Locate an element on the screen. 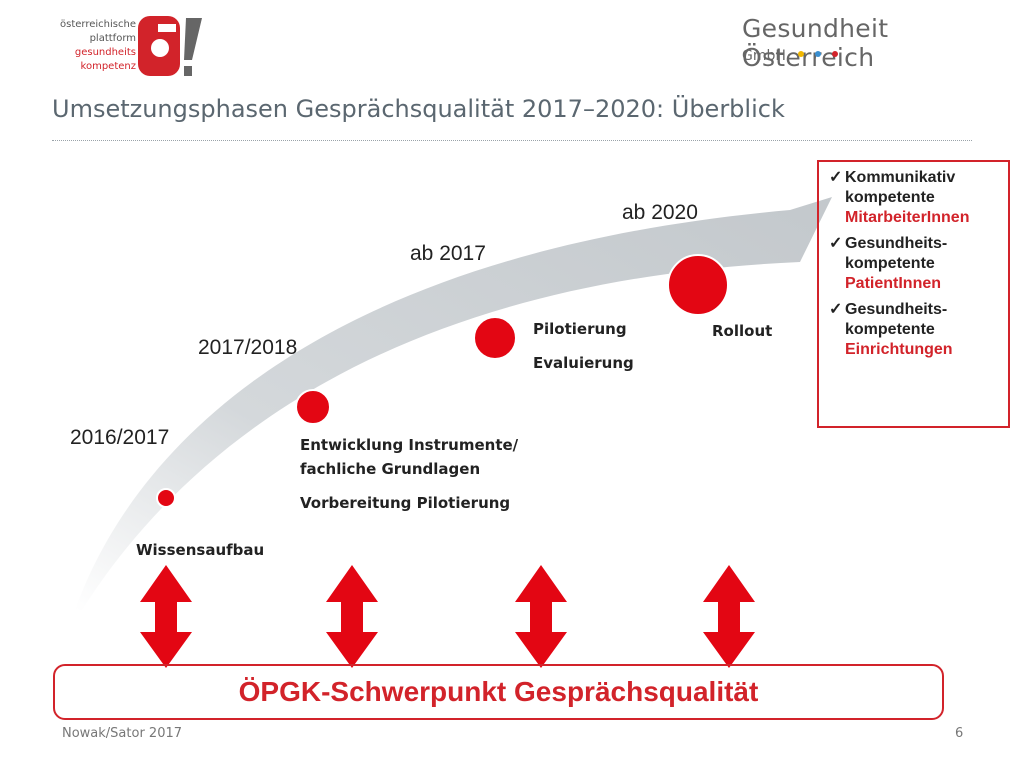 Image resolution: width=1024 pixels, height=768 pixels. milestone-year-1: 2016/2017 is located at coordinates (120, 437).